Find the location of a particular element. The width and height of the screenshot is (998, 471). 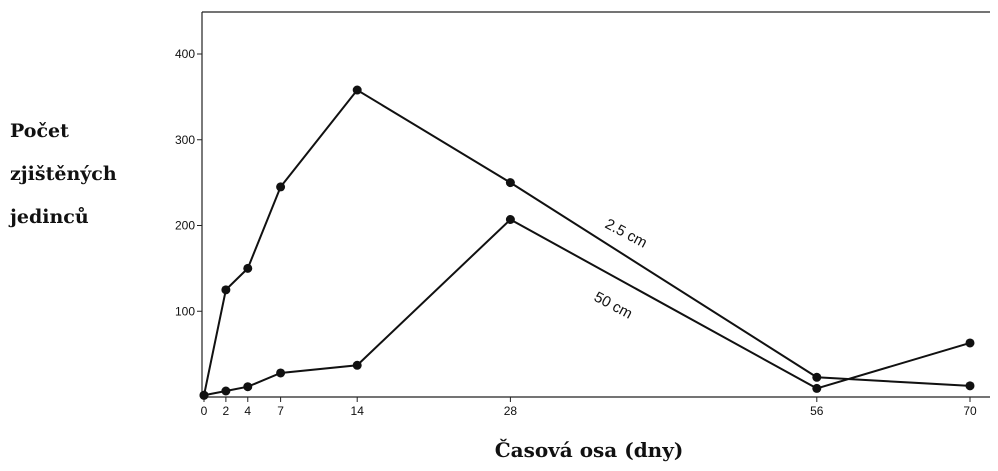

y-tick-label-100: 100 is located at coordinates (185, 311).